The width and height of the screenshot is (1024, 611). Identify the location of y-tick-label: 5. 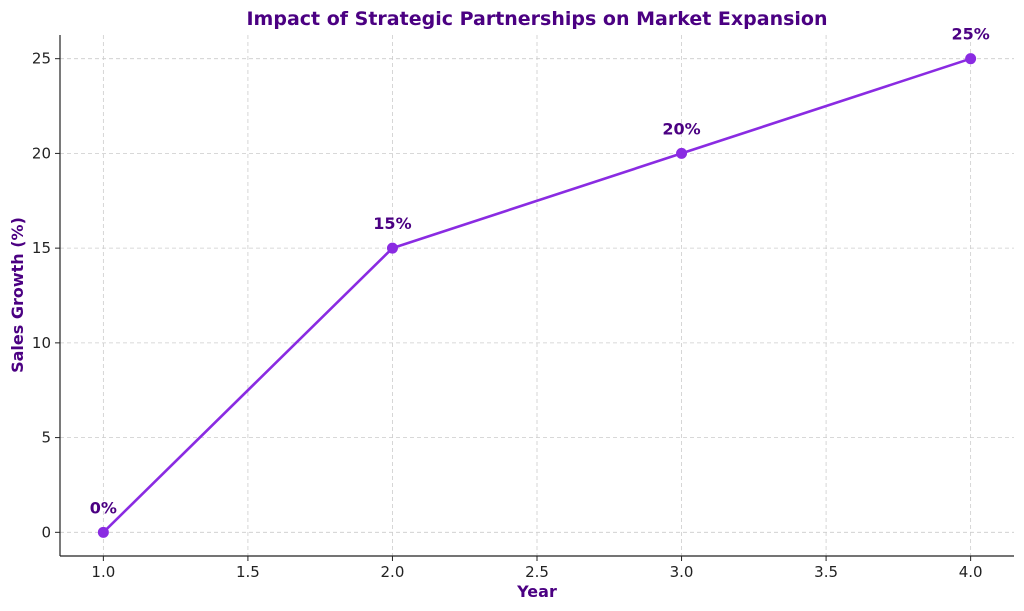
(46, 438).